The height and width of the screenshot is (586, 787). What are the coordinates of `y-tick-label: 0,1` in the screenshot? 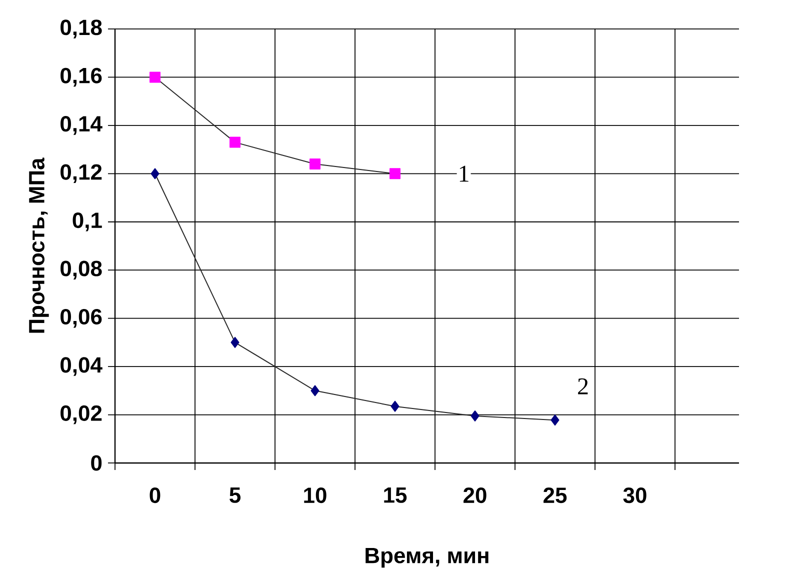 It's located at (87, 222).